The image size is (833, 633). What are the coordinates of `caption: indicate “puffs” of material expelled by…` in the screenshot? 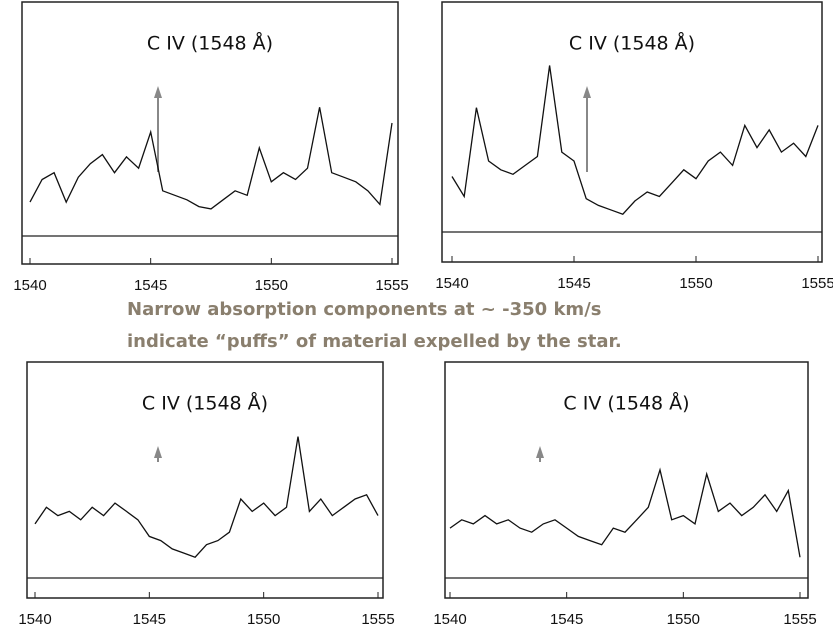 It's located at (374, 341).